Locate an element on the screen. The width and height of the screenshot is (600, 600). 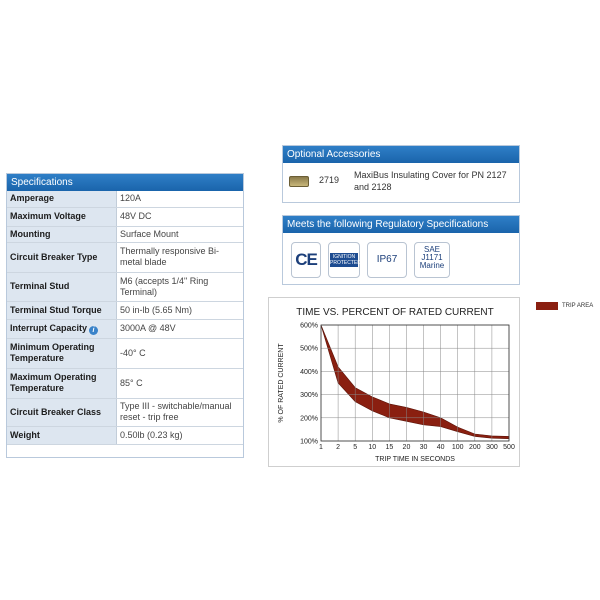
x-tick-label: 200 is located at coordinates (475, 447).